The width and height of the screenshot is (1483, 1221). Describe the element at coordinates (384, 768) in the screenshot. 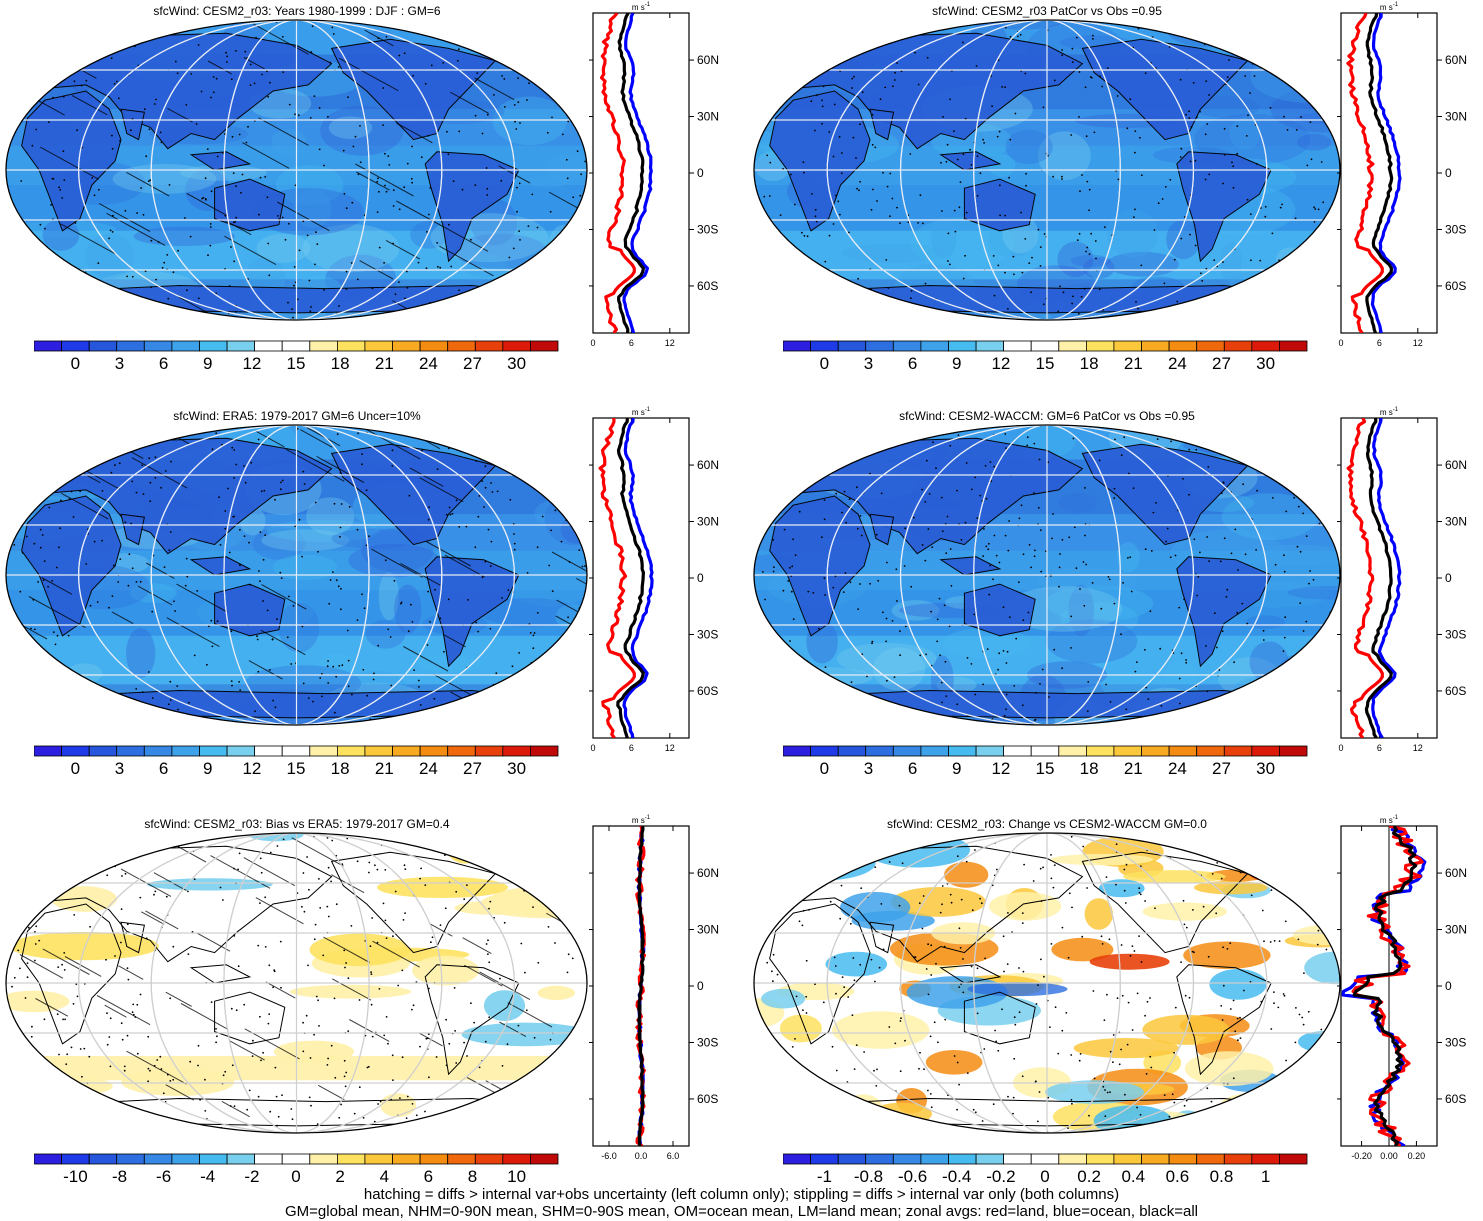

I see `colorbar-tick-label: 21` at that location.